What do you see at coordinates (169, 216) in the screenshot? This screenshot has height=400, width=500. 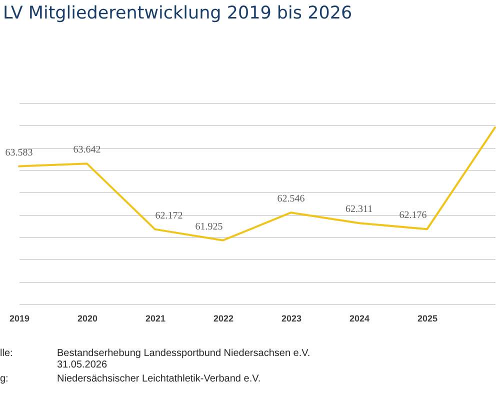 I see `data-label: 62.172` at bounding box center [169, 216].